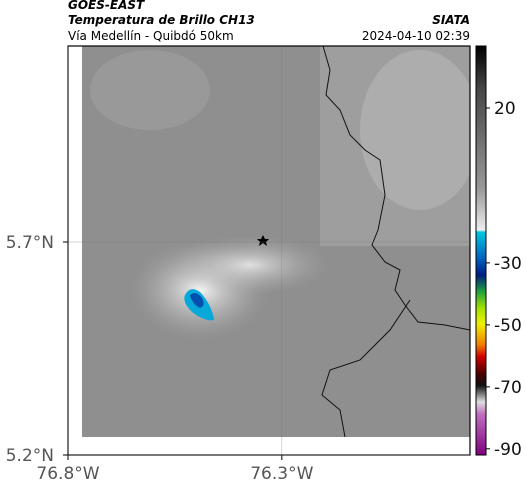 This screenshot has height=491, width=526. Describe the element at coordinates (508, 388) in the screenshot. I see `colorbar-tick-label: -70` at that location.